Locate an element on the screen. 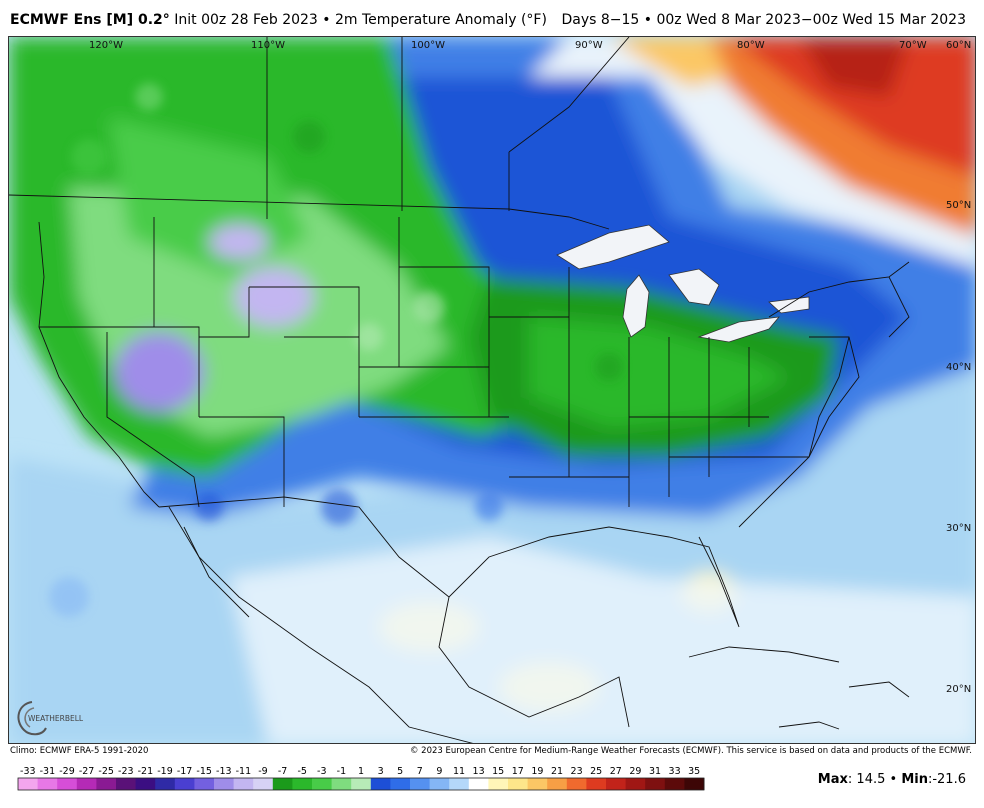 This screenshot has height=808, width=984. colorbar-tick-label: 5 is located at coordinates (400, 771).